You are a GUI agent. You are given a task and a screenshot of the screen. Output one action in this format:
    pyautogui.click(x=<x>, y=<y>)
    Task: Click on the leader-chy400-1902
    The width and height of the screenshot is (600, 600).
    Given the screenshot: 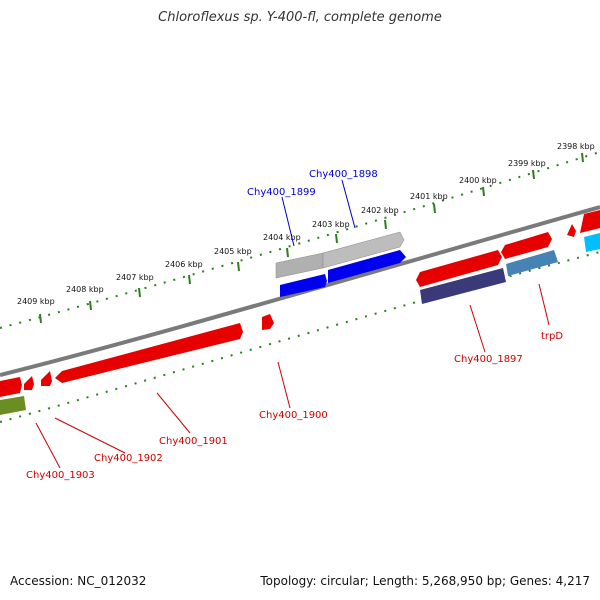 What is the action you would take?
    pyautogui.click(x=90, y=435)
    